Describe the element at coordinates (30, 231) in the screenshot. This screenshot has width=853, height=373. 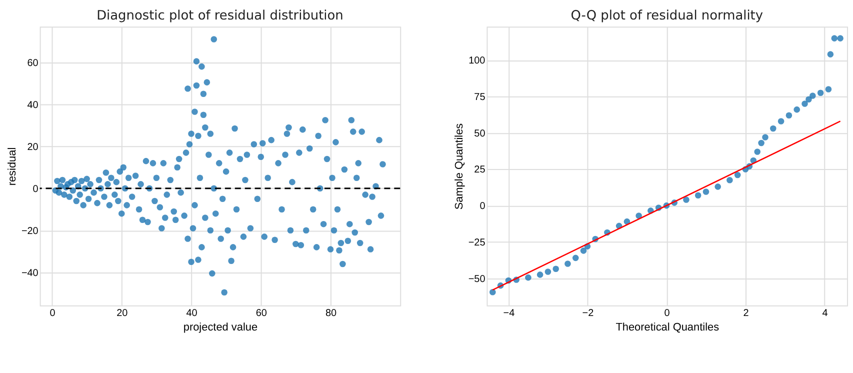
I see `y-tick-label: −20` at that location.